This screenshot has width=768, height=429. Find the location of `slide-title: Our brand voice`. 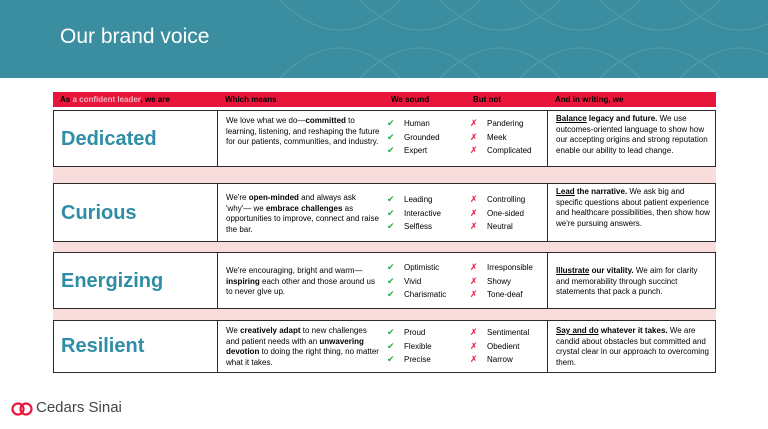

slide-title: Our brand voice is located at coordinates (135, 36).